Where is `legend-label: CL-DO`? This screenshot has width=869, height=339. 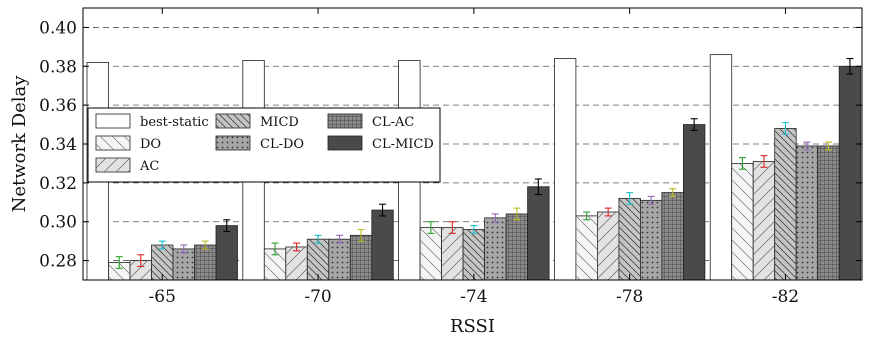 legend-label: CL-DO is located at coordinates (282, 144).